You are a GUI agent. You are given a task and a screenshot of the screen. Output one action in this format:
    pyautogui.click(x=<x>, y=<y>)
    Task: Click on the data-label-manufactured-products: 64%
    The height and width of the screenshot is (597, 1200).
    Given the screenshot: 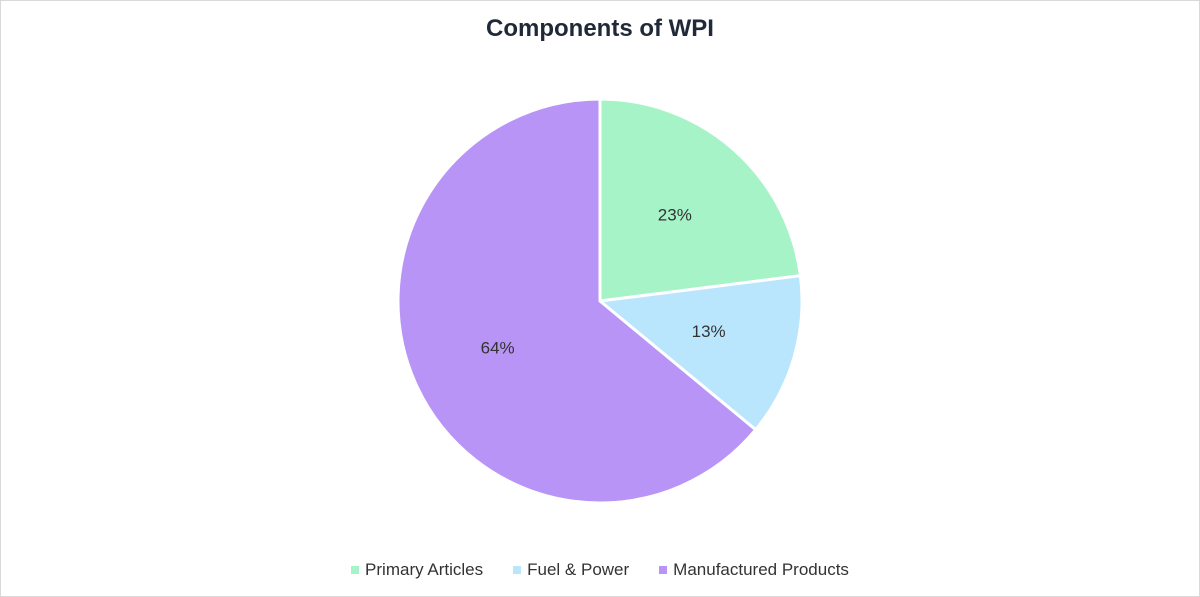 What is the action you would take?
    pyautogui.click(x=498, y=348)
    